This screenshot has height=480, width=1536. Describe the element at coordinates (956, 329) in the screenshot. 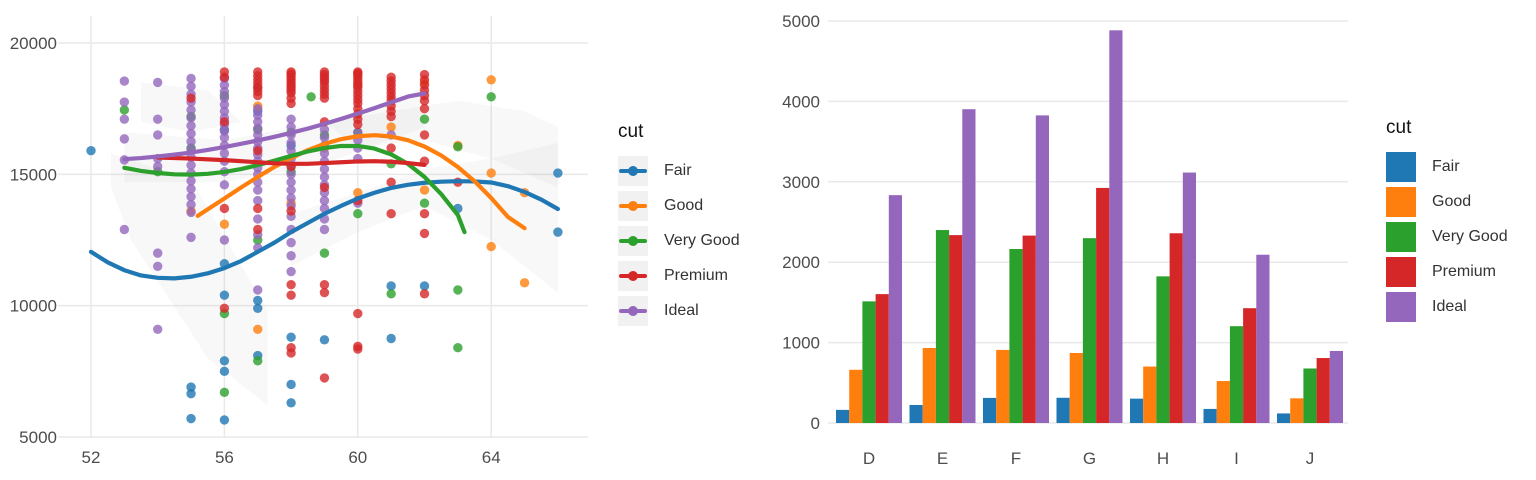

I see `bar-E-premium` at that location.